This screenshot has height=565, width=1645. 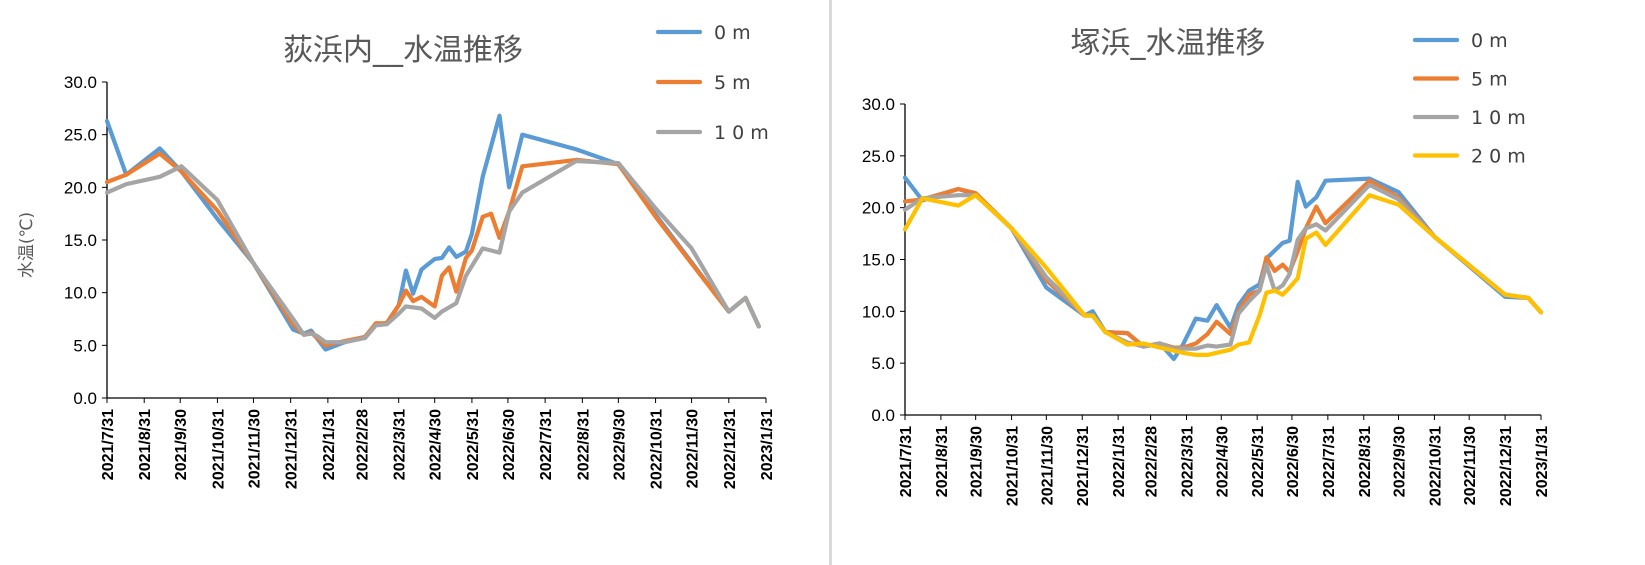 I want to click on y-axis-label: 水温(℃), so click(x=27, y=245).